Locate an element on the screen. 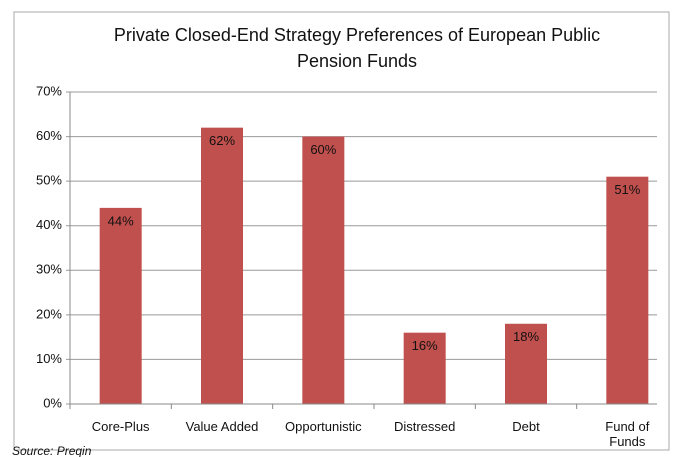 The image size is (678, 457). chart-title-line-2: Pension Funds is located at coordinates (357, 61).